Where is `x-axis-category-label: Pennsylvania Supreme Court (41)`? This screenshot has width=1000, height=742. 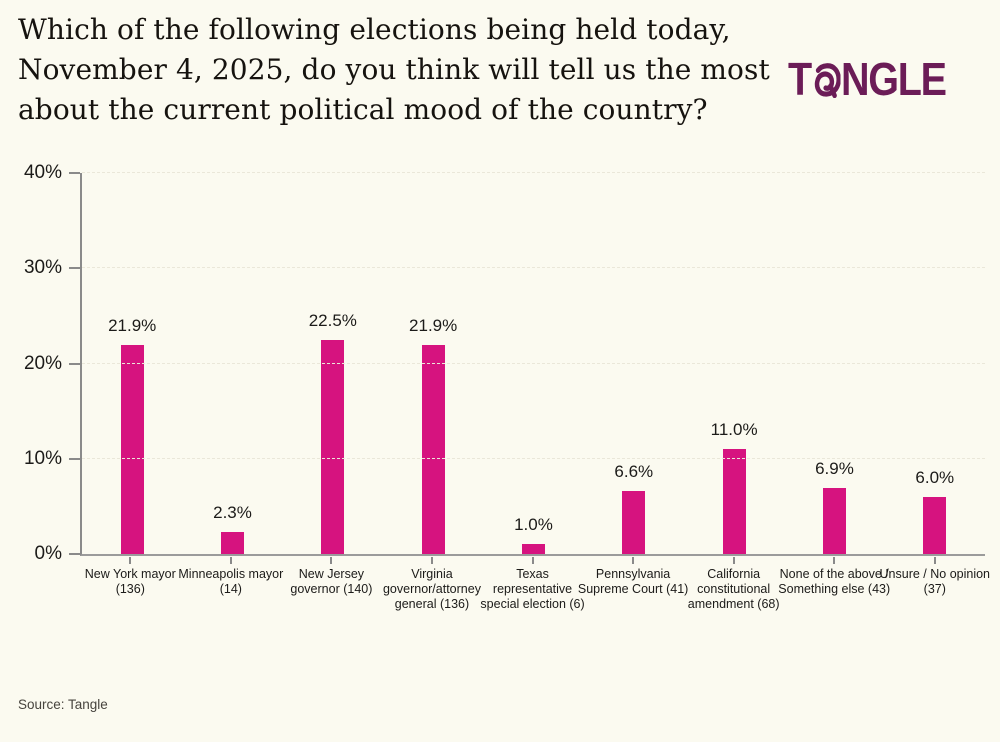
x-axis-category-label: Pennsylvania Supreme Court (41) is located at coordinates (633, 581).